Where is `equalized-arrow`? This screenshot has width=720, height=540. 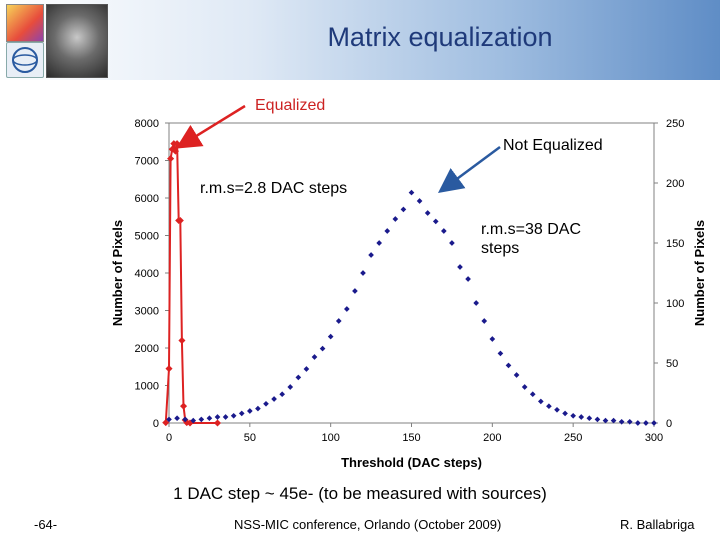 equalized-arrow is located at coordinates (210, 126).